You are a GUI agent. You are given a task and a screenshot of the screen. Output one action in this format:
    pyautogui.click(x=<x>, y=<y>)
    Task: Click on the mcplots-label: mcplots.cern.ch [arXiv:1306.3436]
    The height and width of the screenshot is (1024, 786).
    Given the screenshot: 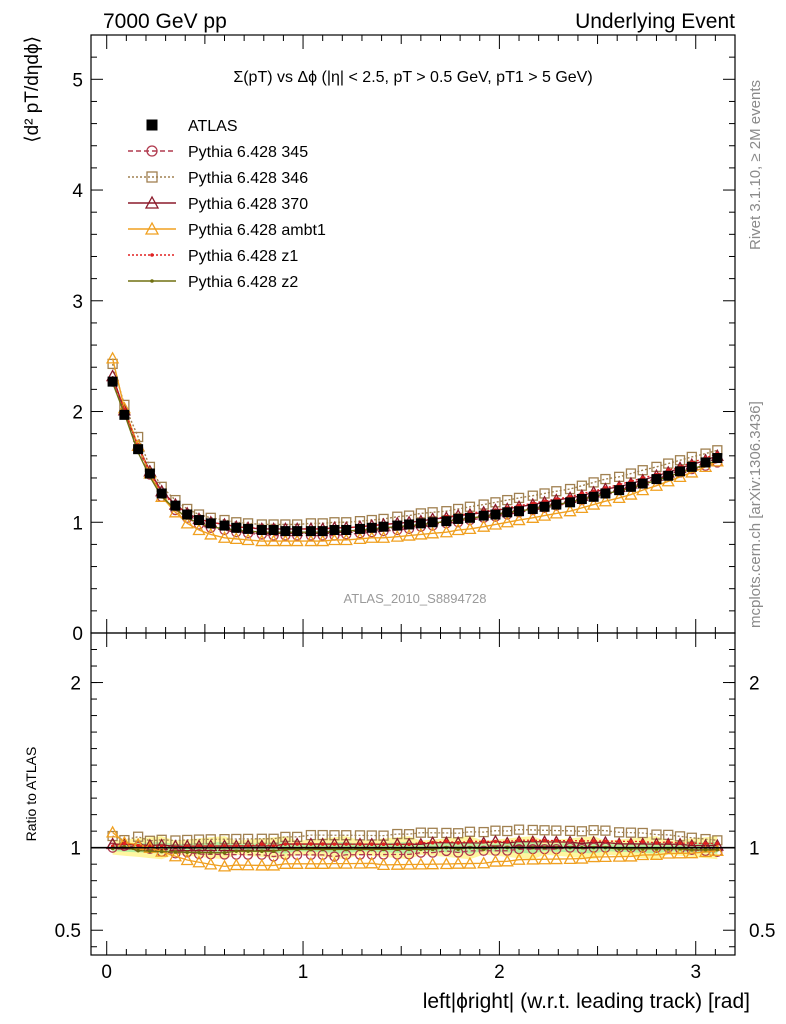 What is the action you would take?
    pyautogui.click(x=755, y=514)
    